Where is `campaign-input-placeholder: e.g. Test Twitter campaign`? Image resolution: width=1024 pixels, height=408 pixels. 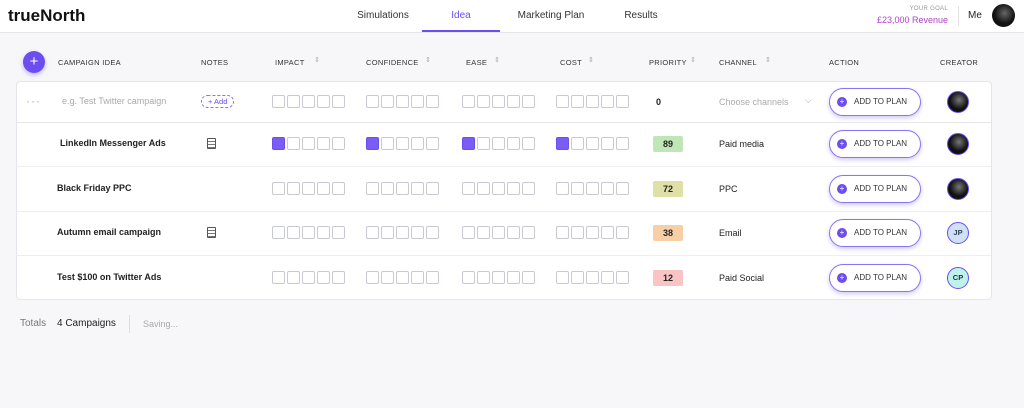
campaign-input-placeholder: e.g. Test Twitter campaign is located at coordinates (114, 101).